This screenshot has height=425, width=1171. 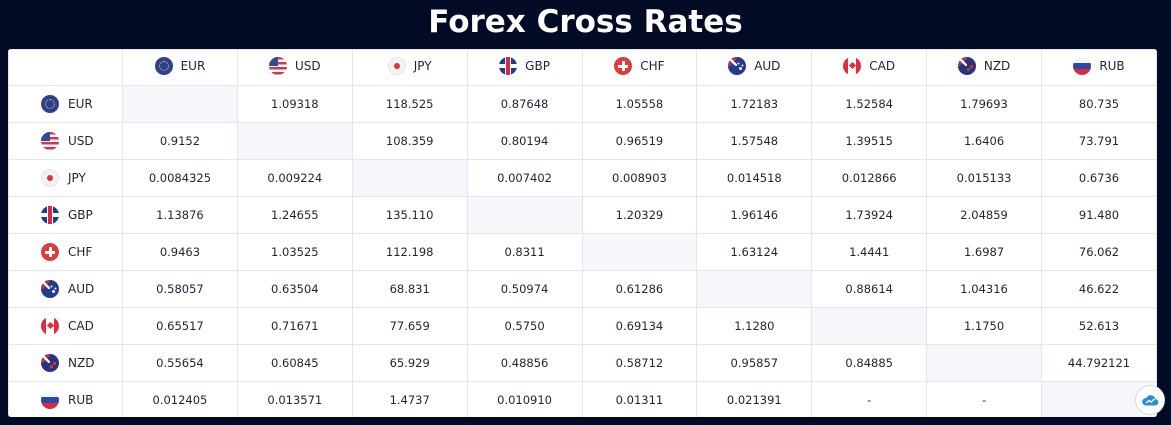 I want to click on rate-cell: -, so click(x=869, y=399).